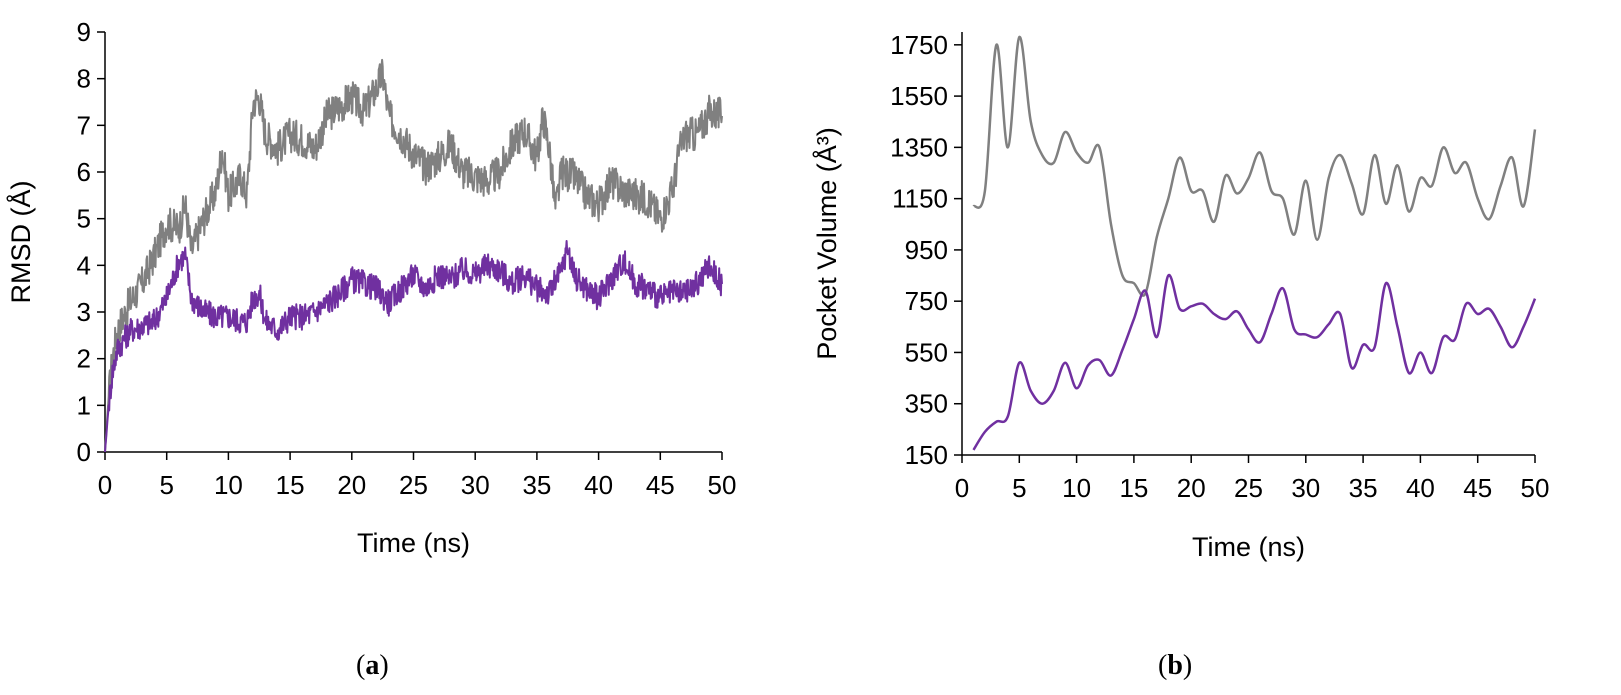 Image resolution: width=1621 pixels, height=695 pixels. What do you see at coordinates (84, 79) in the screenshot?
I see `y-tick-label: 8` at bounding box center [84, 79].